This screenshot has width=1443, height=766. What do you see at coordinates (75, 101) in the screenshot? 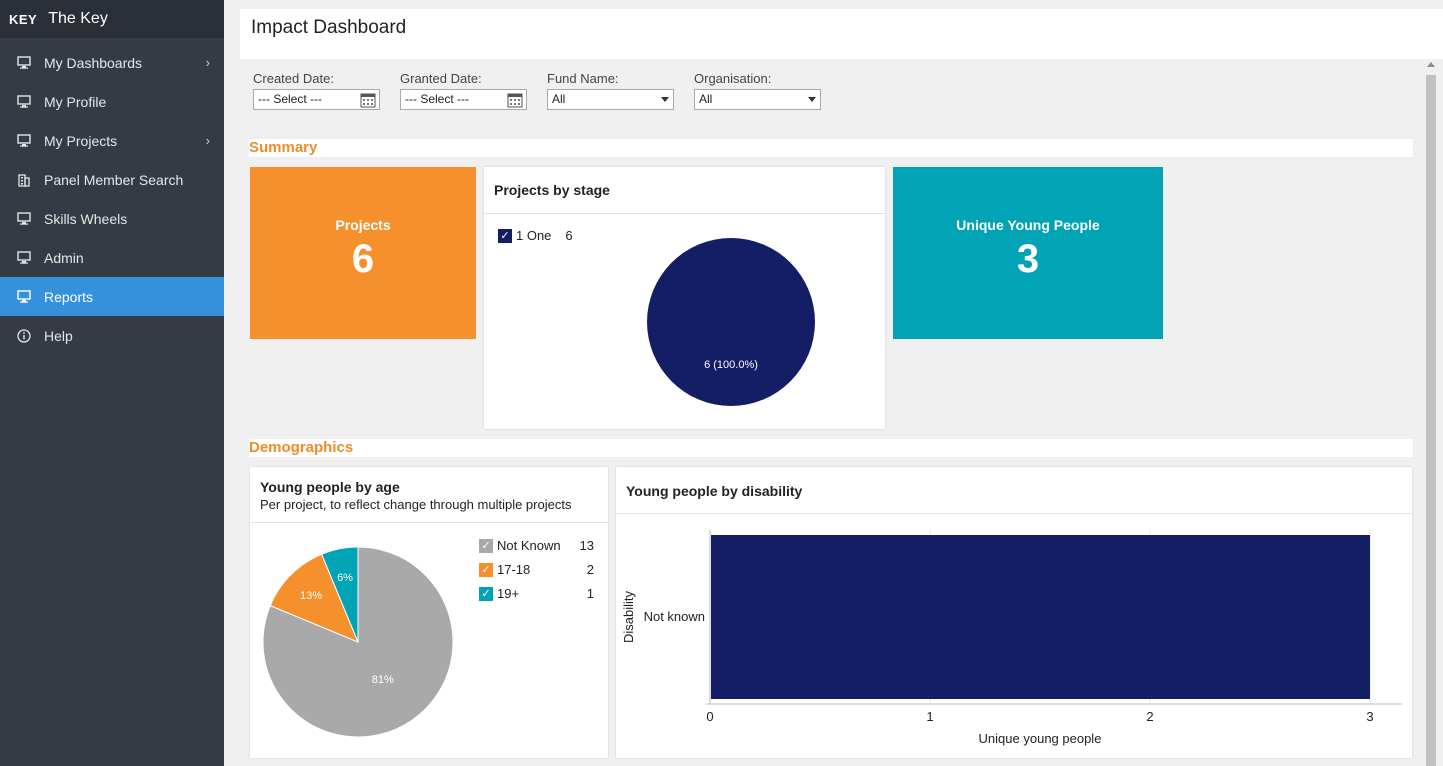
I see `sidebar-item-label: My Profile` at bounding box center [75, 101].